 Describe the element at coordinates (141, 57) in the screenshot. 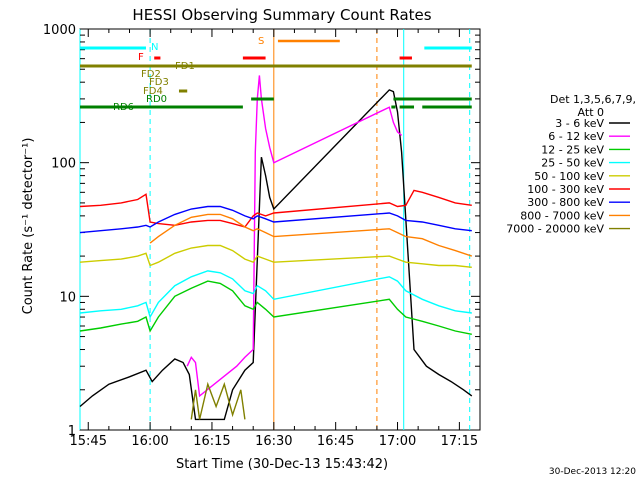

I see `flag-label-flare: F` at that location.